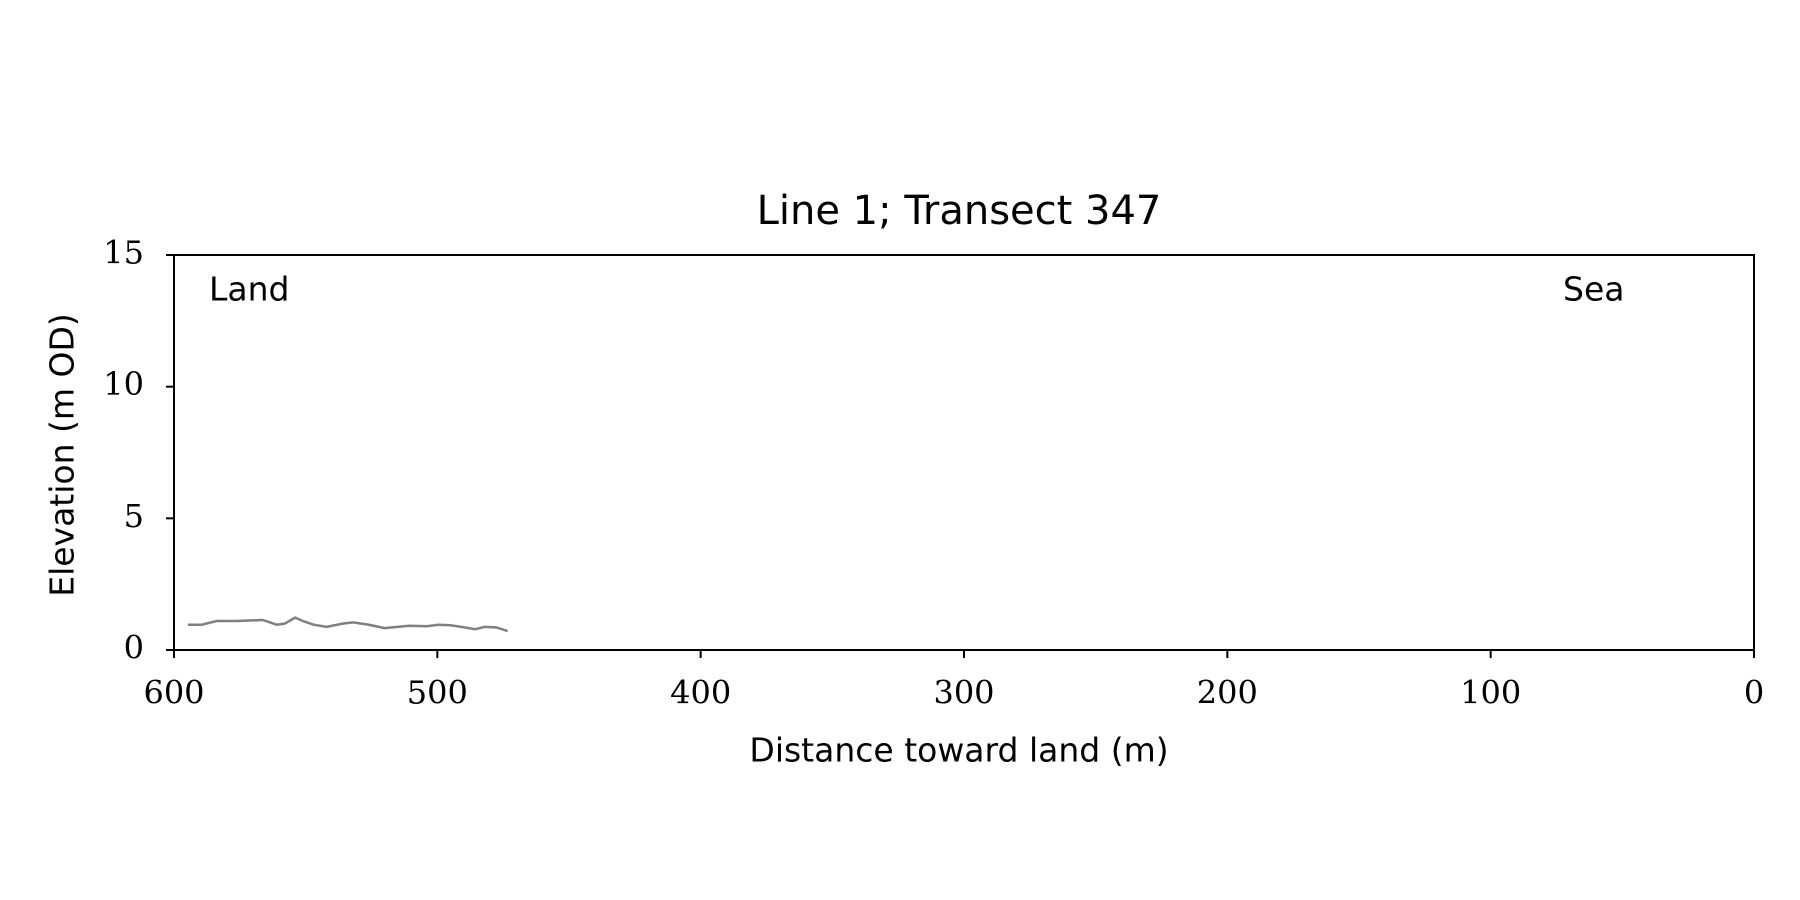 This screenshot has width=1800, height=900. I want to click on annotation: Land, so click(249, 289).